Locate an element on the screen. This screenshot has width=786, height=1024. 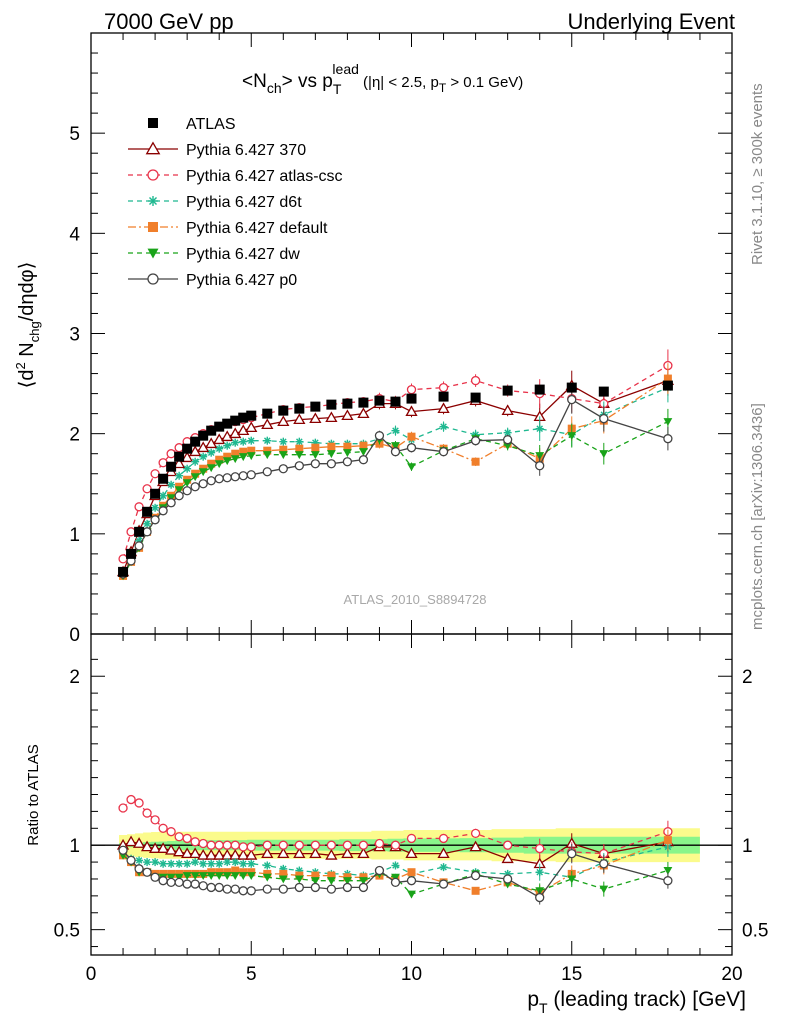
ratio-point-default is located at coordinates (235, 870).